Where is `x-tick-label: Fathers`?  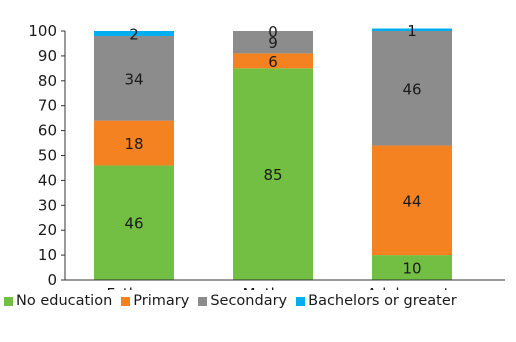 x-tick-label: Fathers is located at coordinates (133, 287).